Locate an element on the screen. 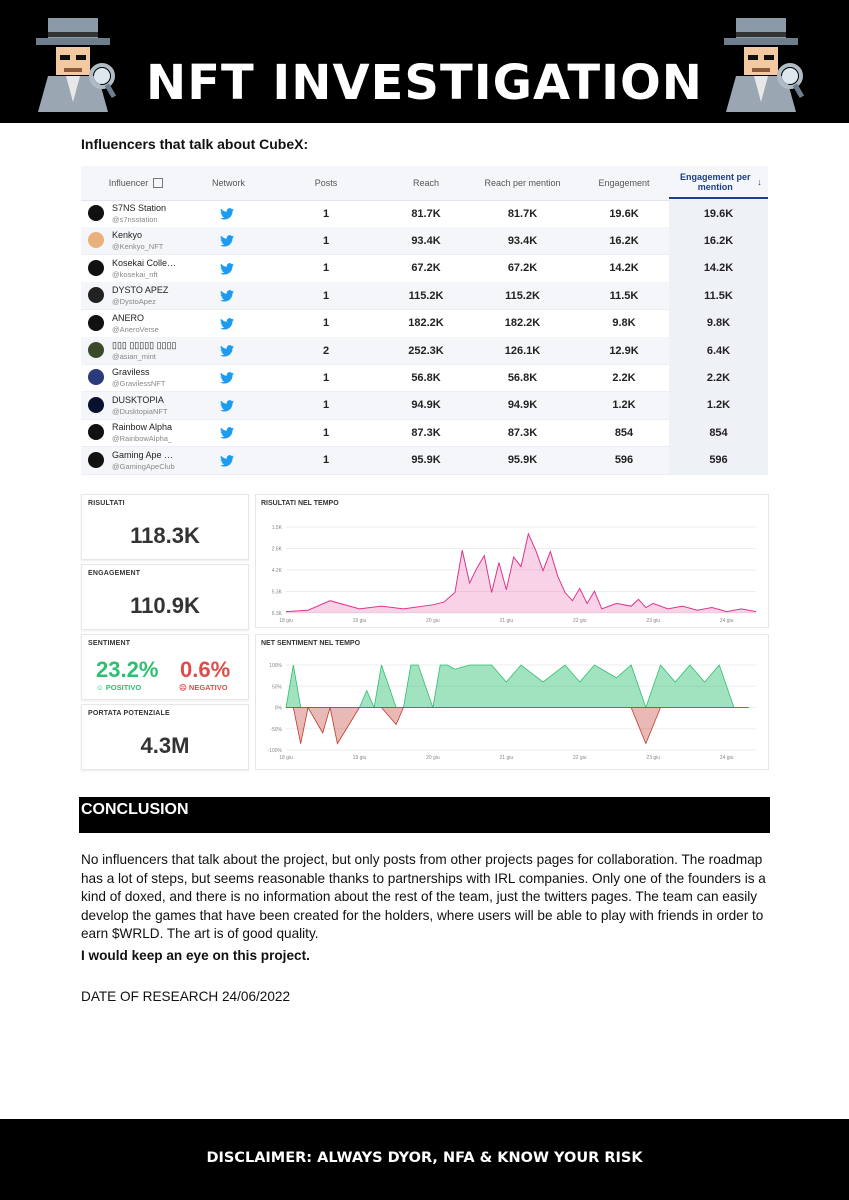 The image size is (849, 1200). sentiment-chart-title: NET SENTIMENT NEL TEMPO is located at coordinates (311, 643).